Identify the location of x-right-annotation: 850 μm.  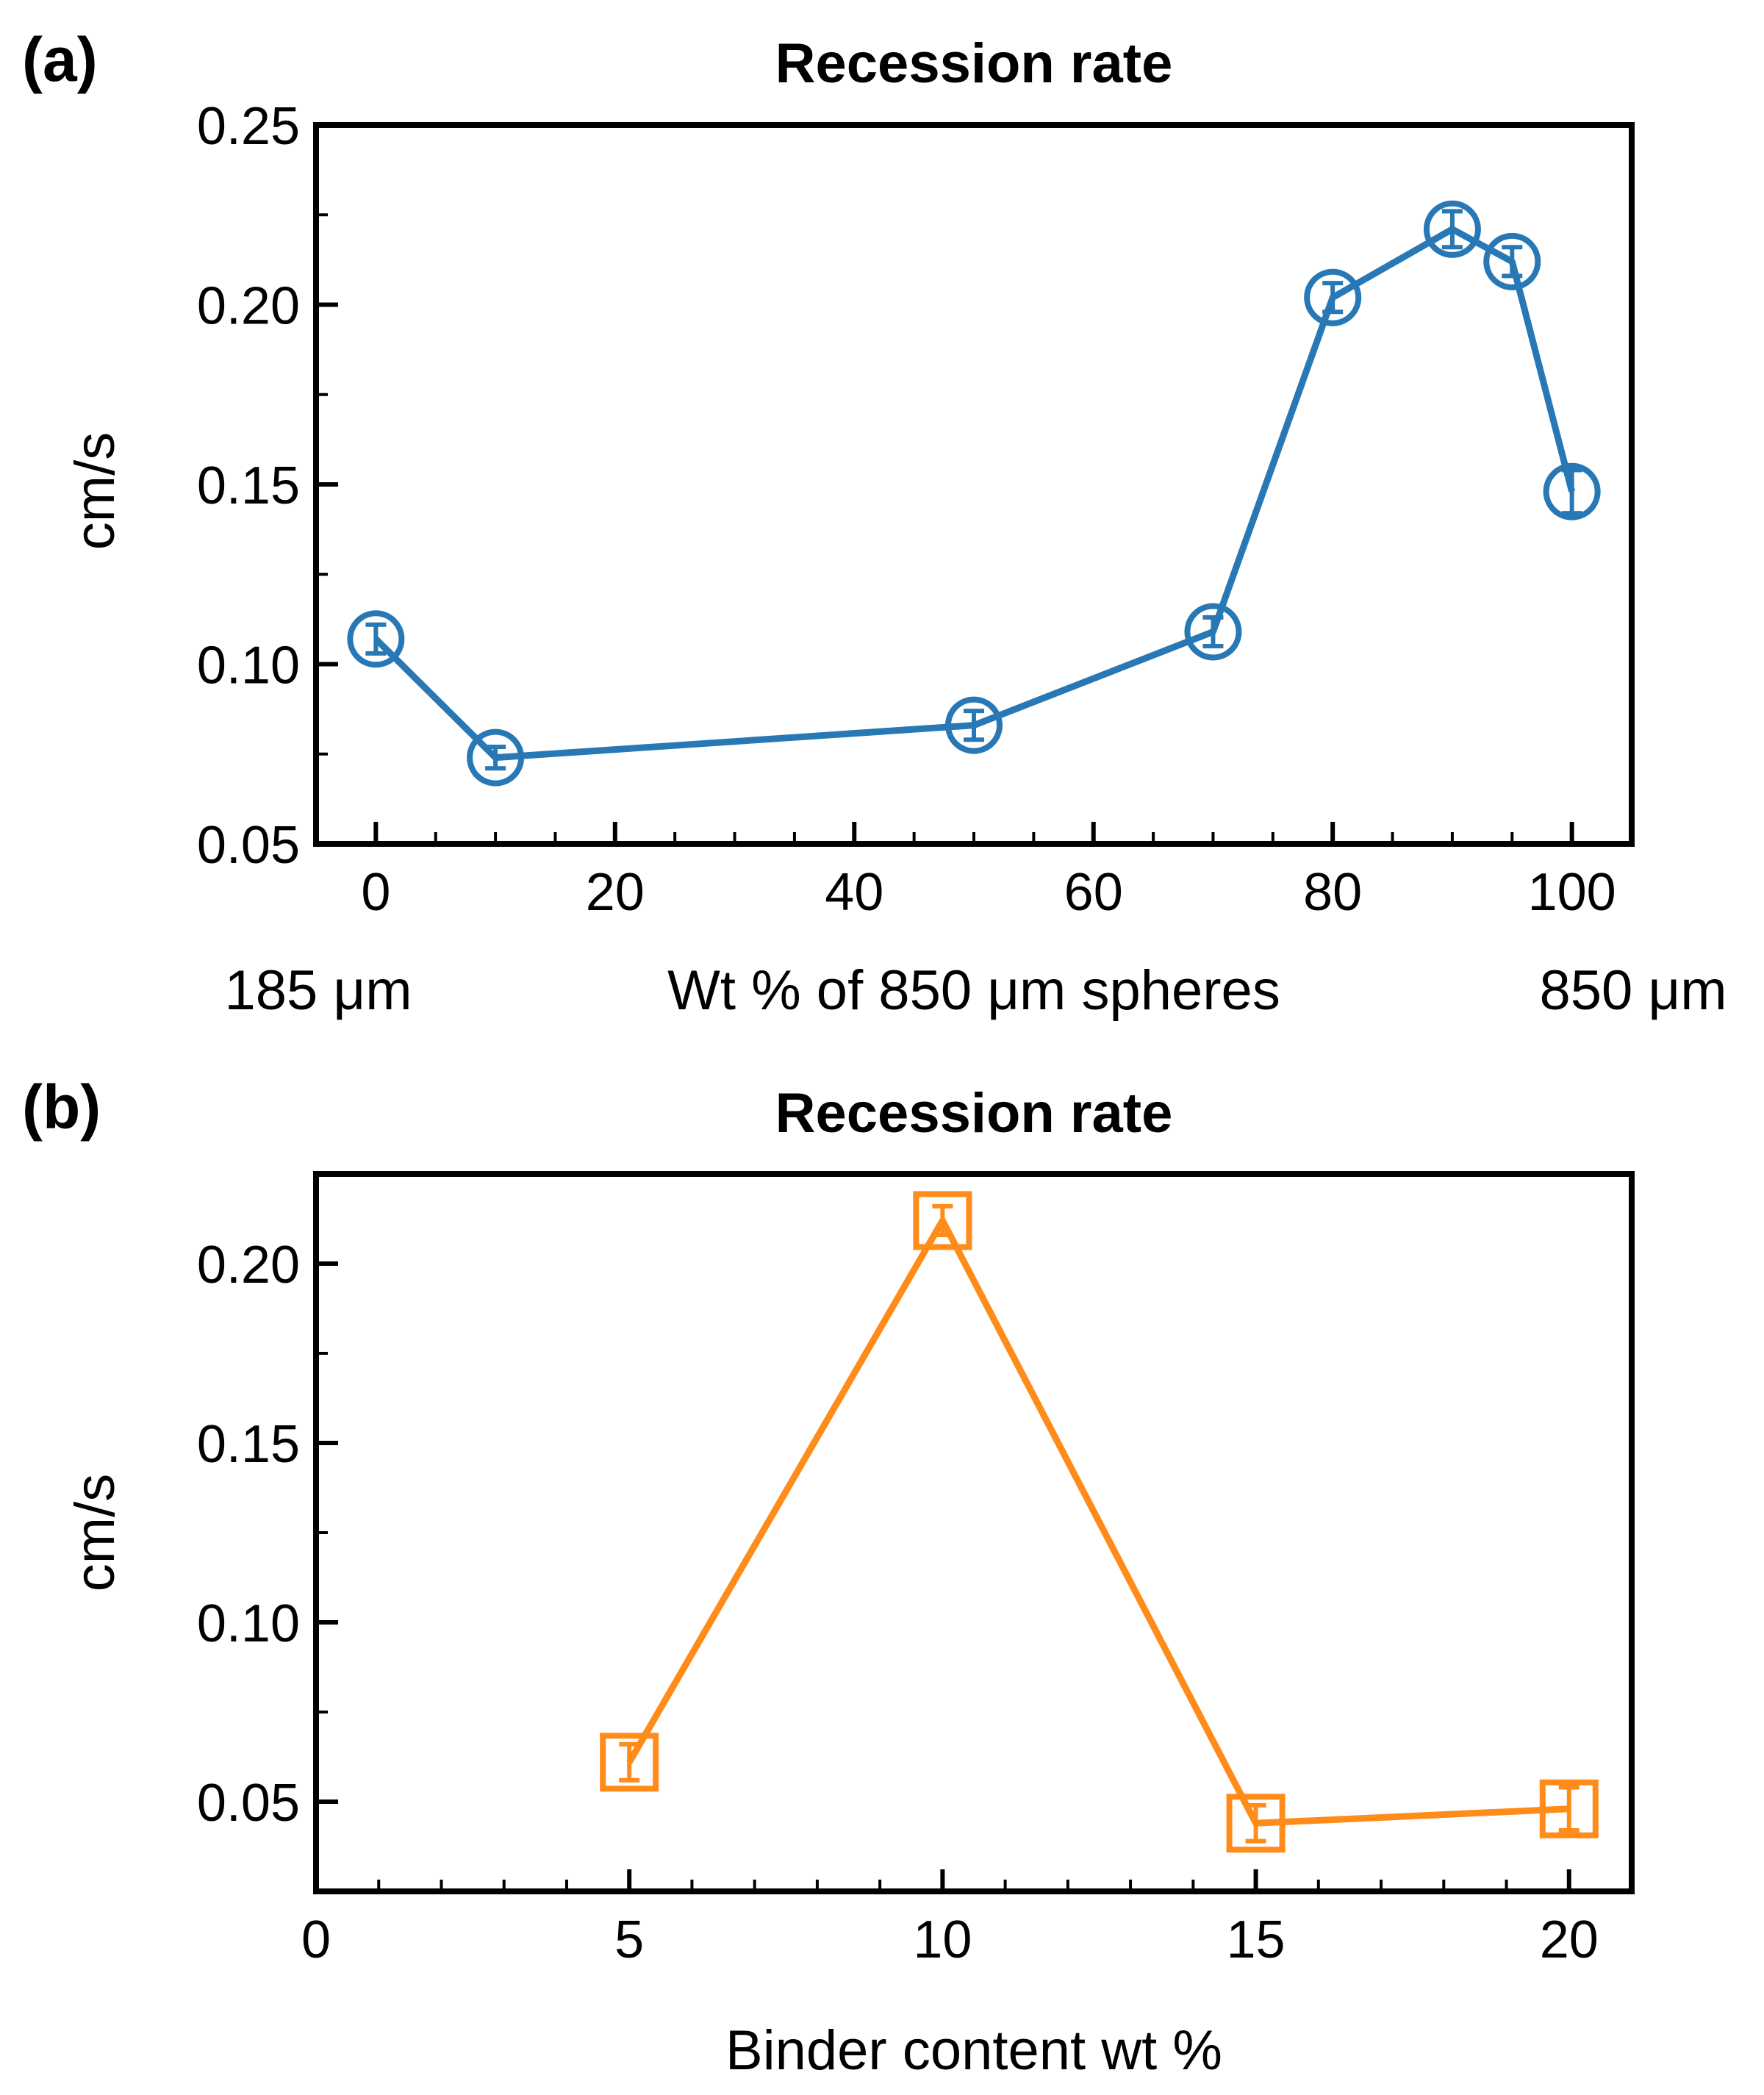
(1633, 990).